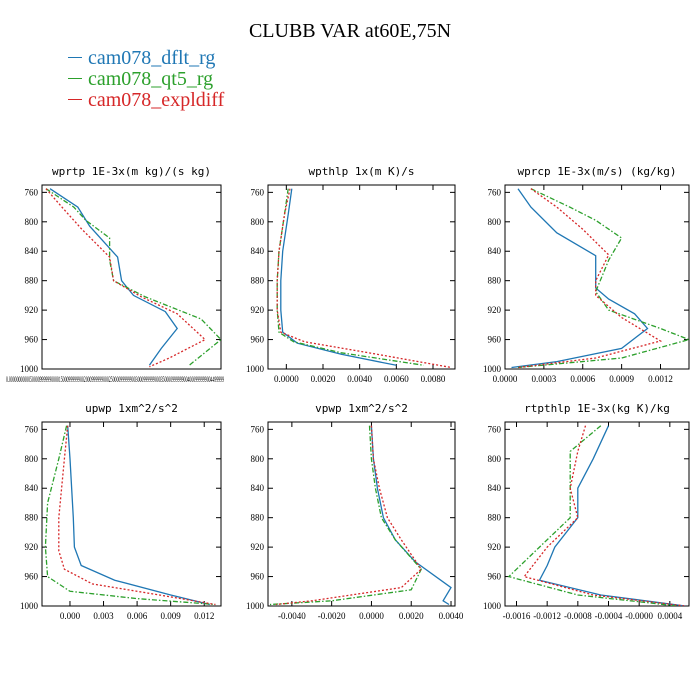 The height and width of the screenshot is (700, 700). Describe the element at coordinates (609, 616) in the screenshot. I see `x-tick-label: -0.0004` at that location.